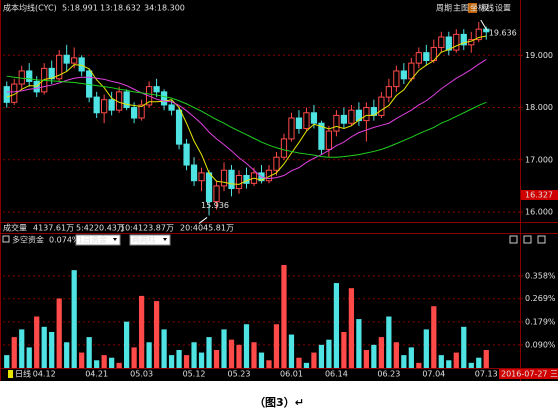 Image resolution: width=558 pixels, height=419 pixels. I want to click on cursor-price-box, so click(539, 194).